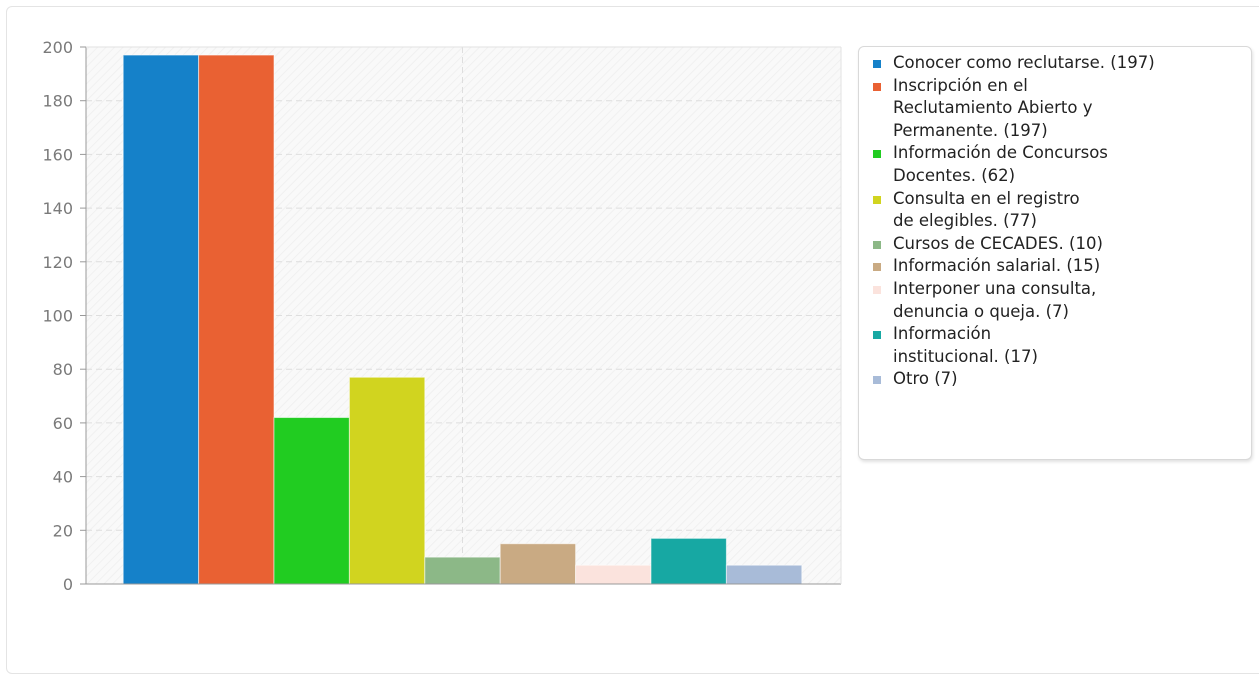  What do you see at coordinates (57, 262) in the screenshot?
I see `y-tick-label: 120` at bounding box center [57, 262].